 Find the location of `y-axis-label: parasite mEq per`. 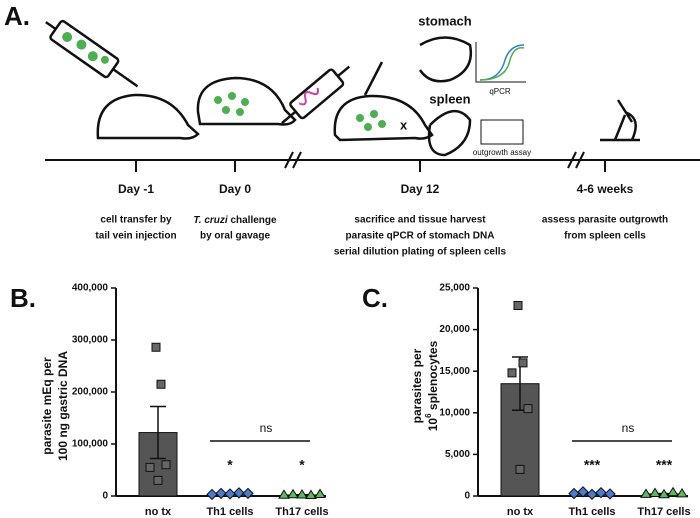

y-axis-label: parasite mEq per is located at coordinates (47, 406).